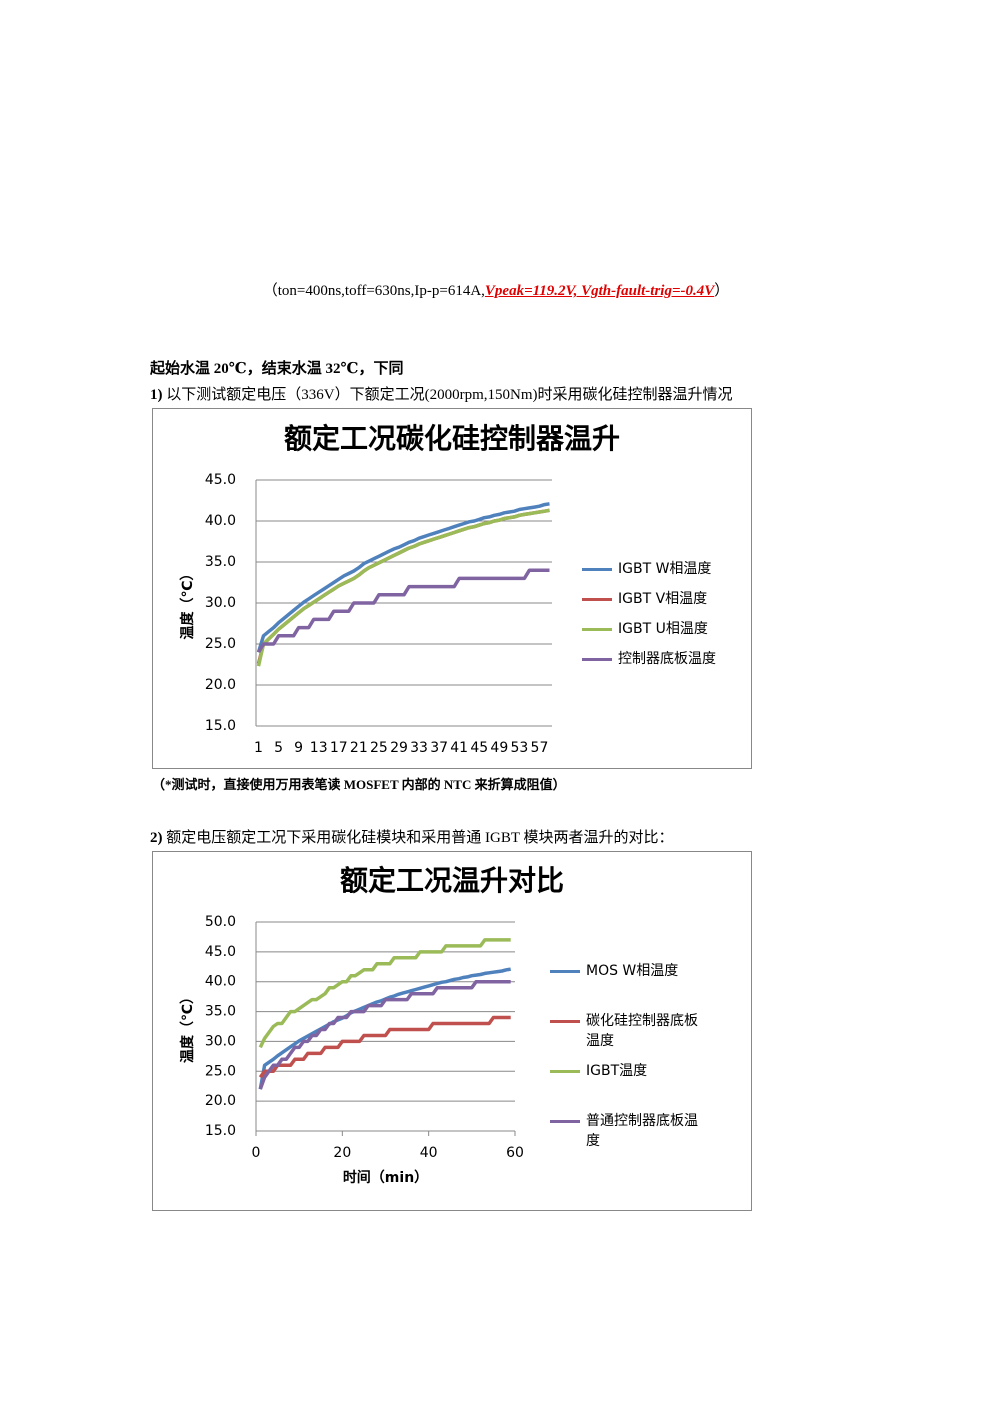  Describe the element at coordinates (479, 748) in the screenshot. I see `x-tick-label: 45` at that location.